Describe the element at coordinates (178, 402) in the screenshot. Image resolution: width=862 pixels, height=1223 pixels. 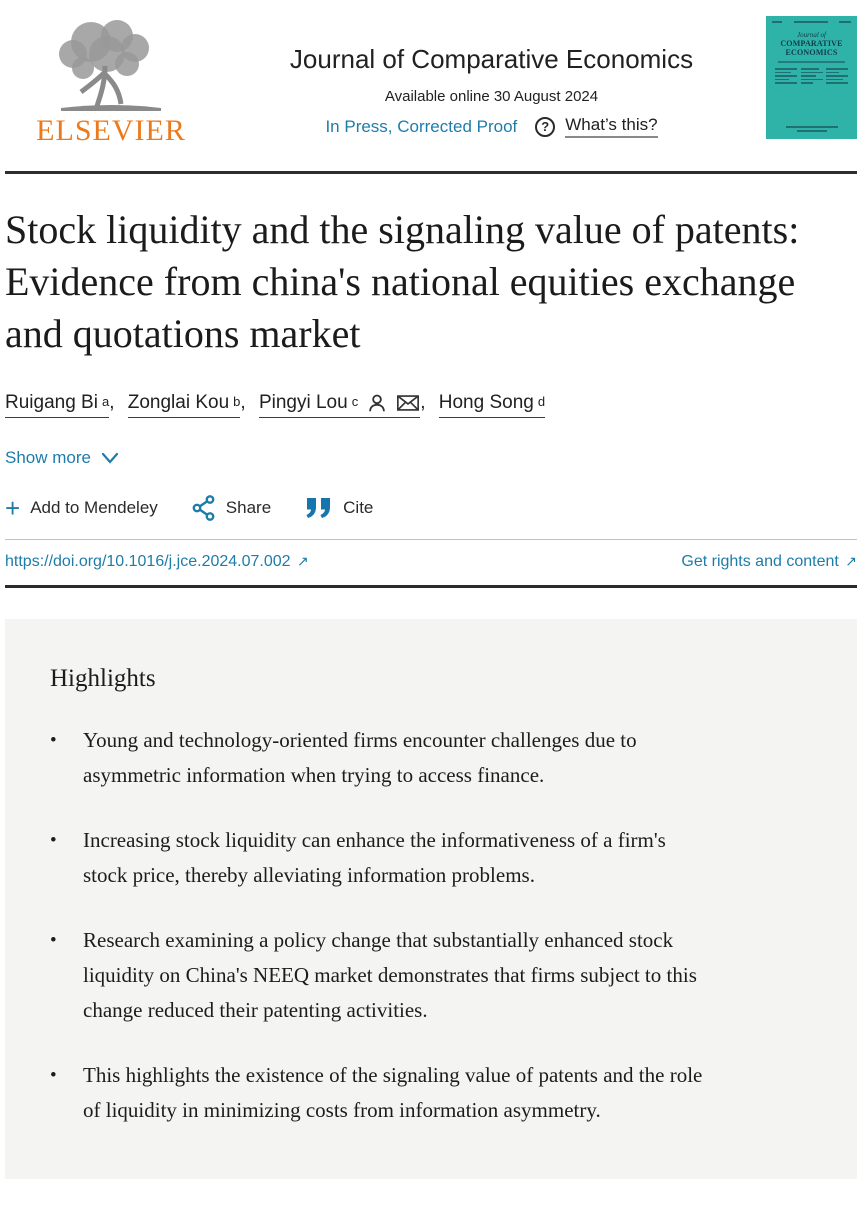
I see `author-name: Zonglai Kou` at that location.